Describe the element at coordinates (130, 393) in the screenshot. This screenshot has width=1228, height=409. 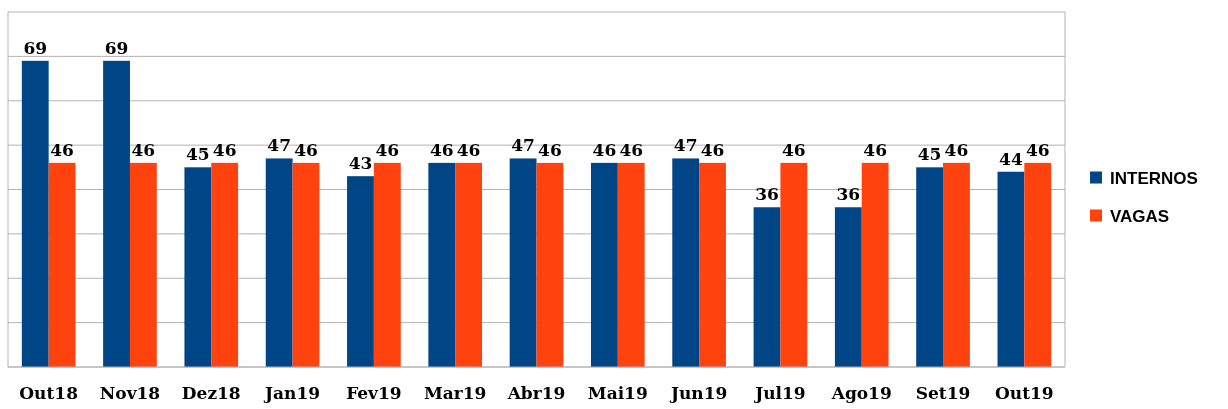
I see `x-tick-label: Nov18` at that location.